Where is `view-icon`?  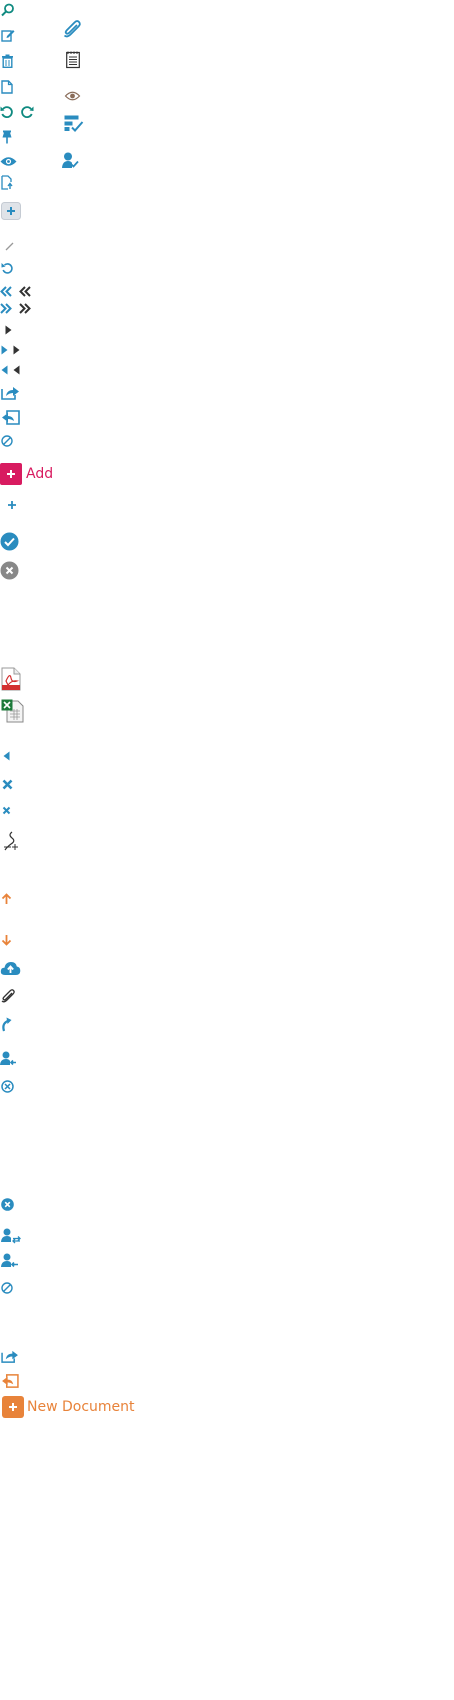
view-icon is located at coordinates (72, 96).